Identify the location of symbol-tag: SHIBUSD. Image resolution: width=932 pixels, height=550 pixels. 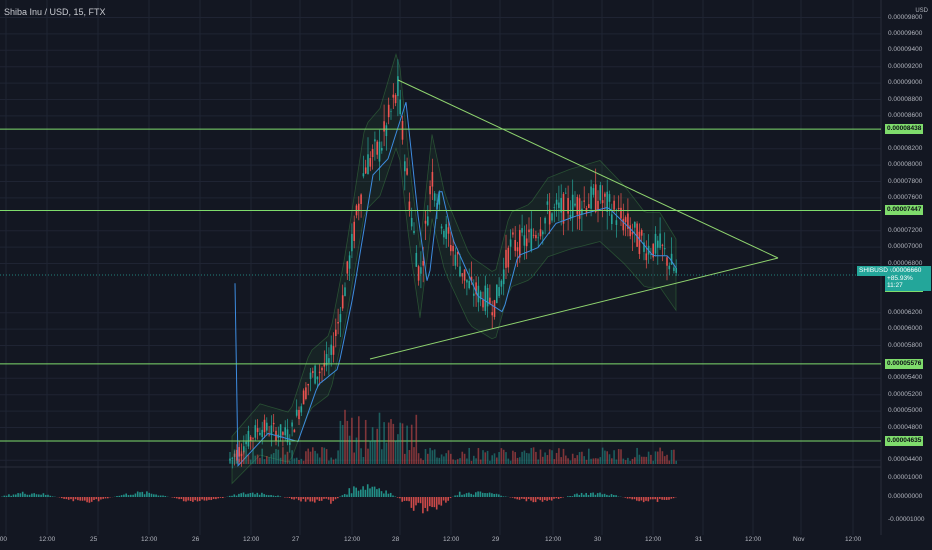
(873, 271).